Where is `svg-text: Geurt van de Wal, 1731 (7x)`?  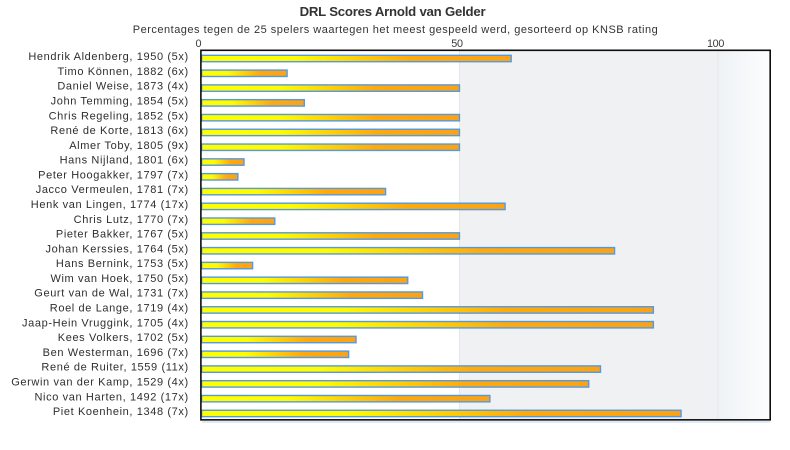
svg-text: Geurt van de Wal, 1731 (7x) is located at coordinates (111, 294).